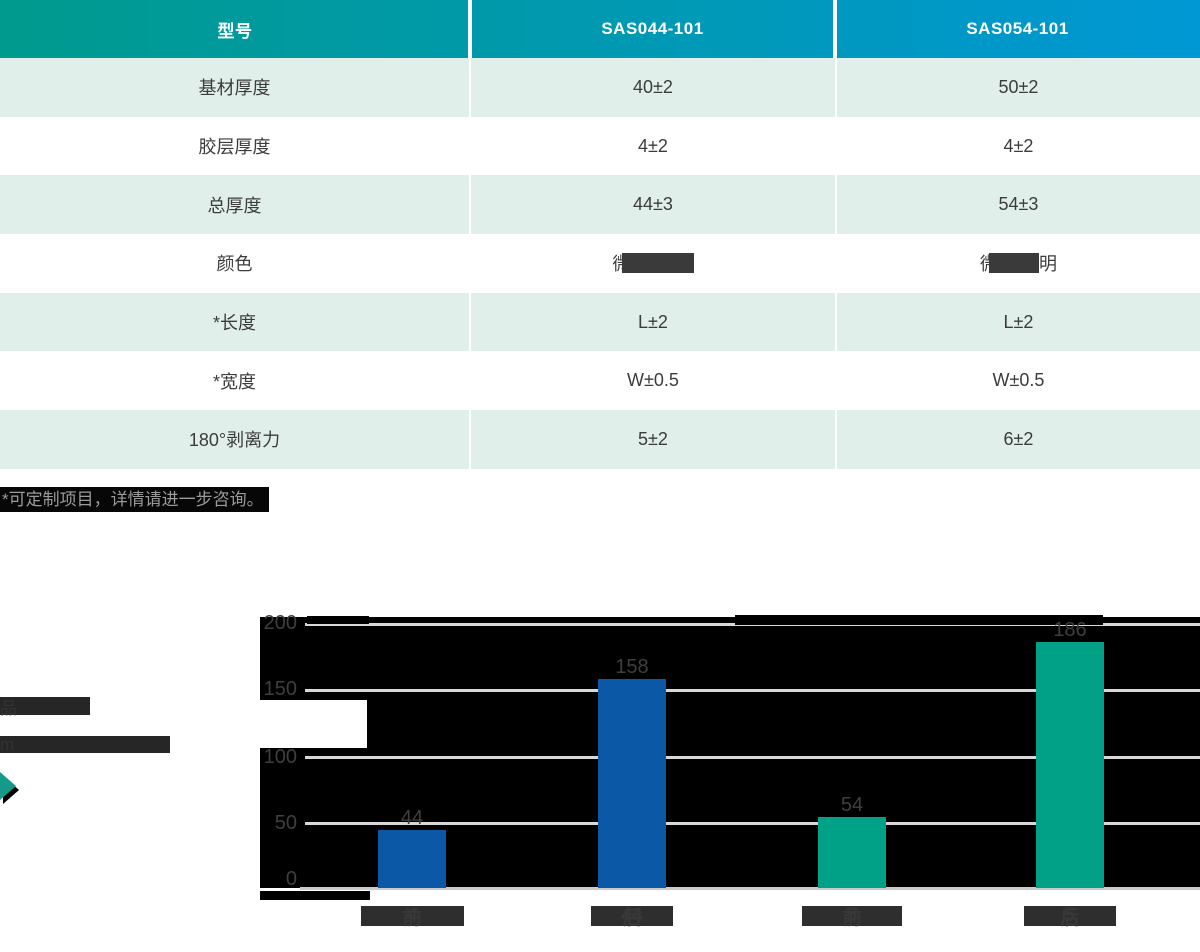  Describe the element at coordinates (1018, 439) in the screenshot. I see `table-cell: 6±2` at that location.